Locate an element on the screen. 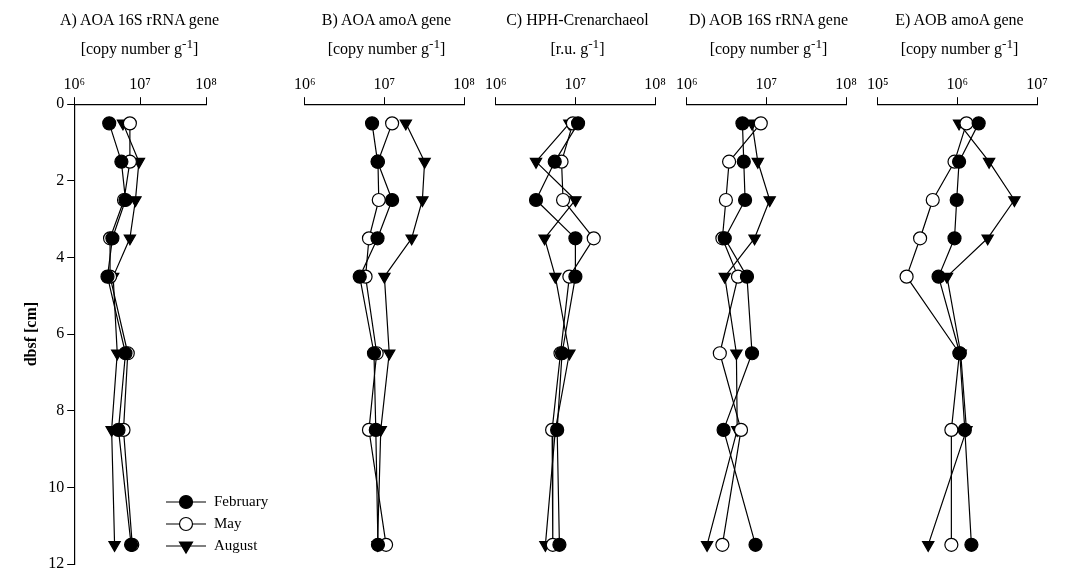  legend-label: May is located at coordinates (228, 522).